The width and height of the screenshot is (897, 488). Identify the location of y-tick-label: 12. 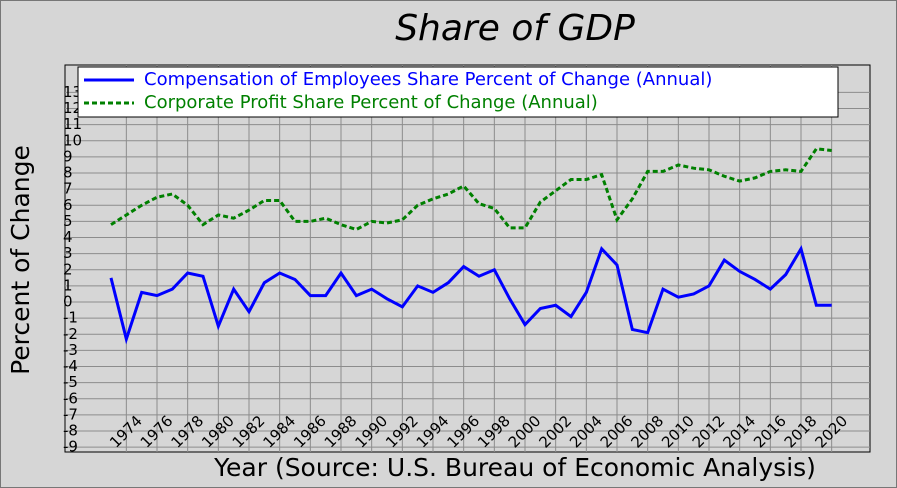
(72, 108).